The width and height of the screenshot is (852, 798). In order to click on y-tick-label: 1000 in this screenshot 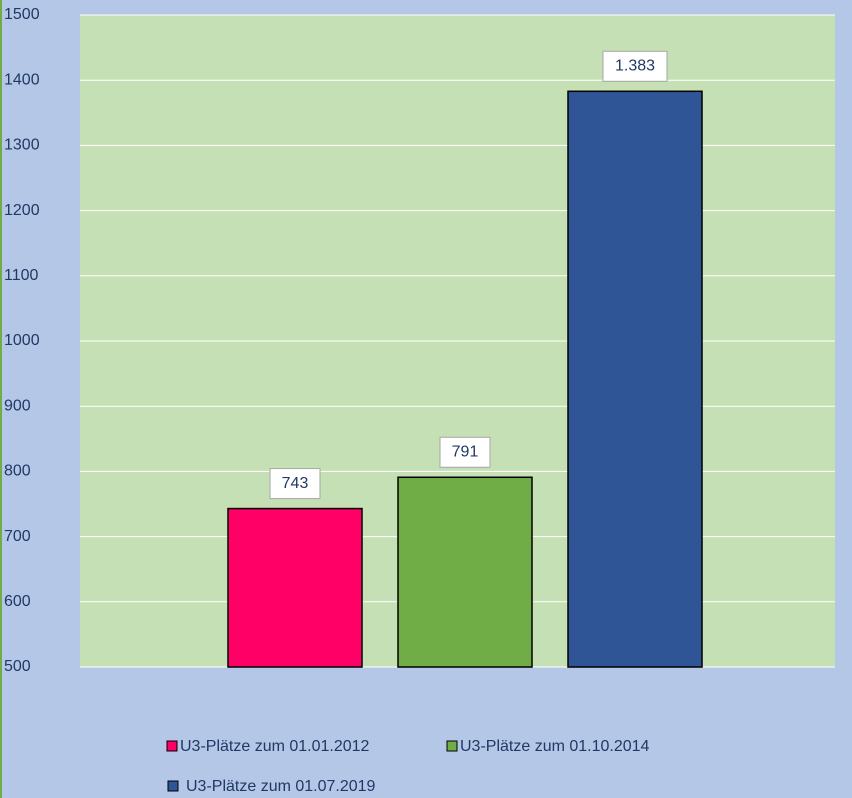, I will do `click(22, 340)`.